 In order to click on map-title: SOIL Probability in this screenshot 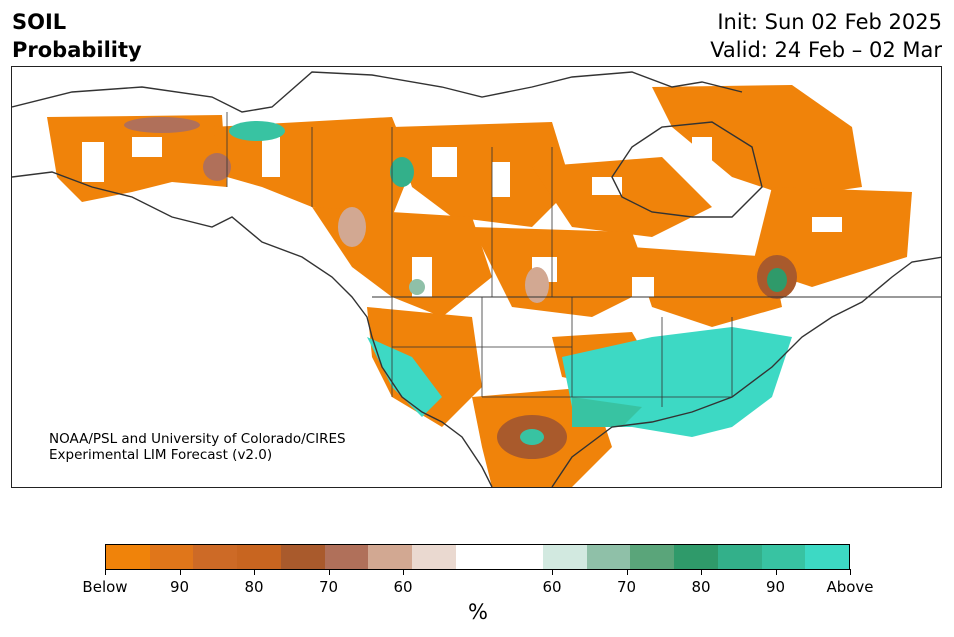, I will do `click(77, 36)`.